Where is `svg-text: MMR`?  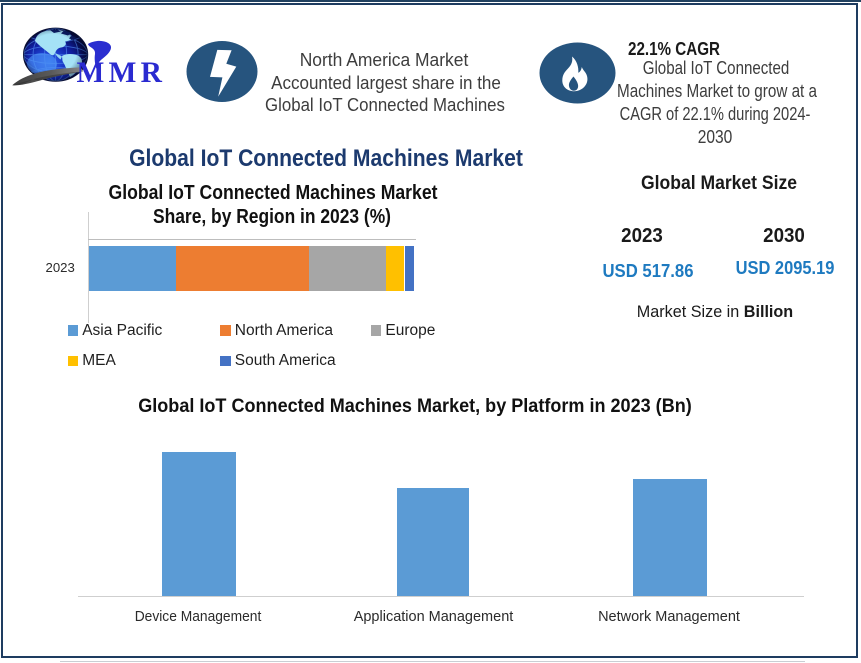 svg-text: MMR is located at coordinates (122, 73).